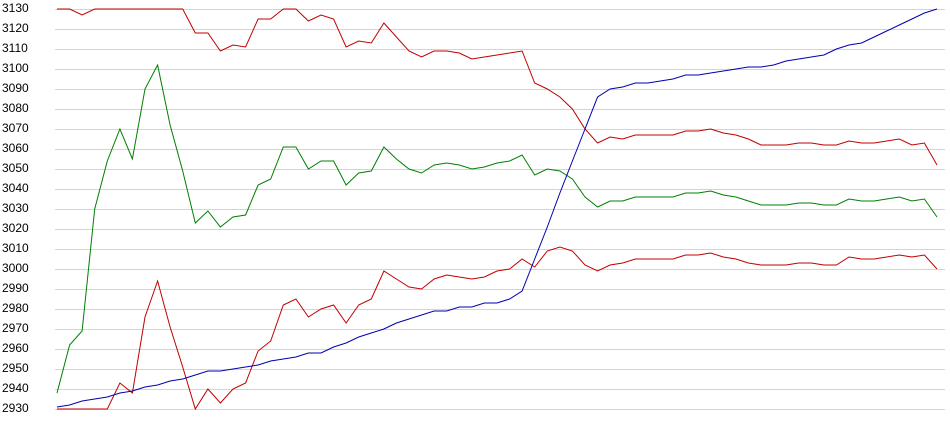  What do you see at coordinates (15, 88) in the screenshot?
I see `y-tick-label: 3090` at bounding box center [15, 88].